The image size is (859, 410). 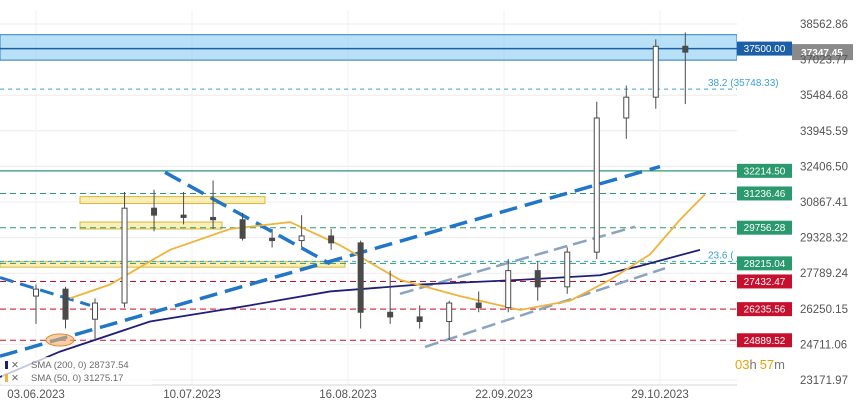 I want to click on y-tick-label: 24711.06, so click(x=823, y=345).